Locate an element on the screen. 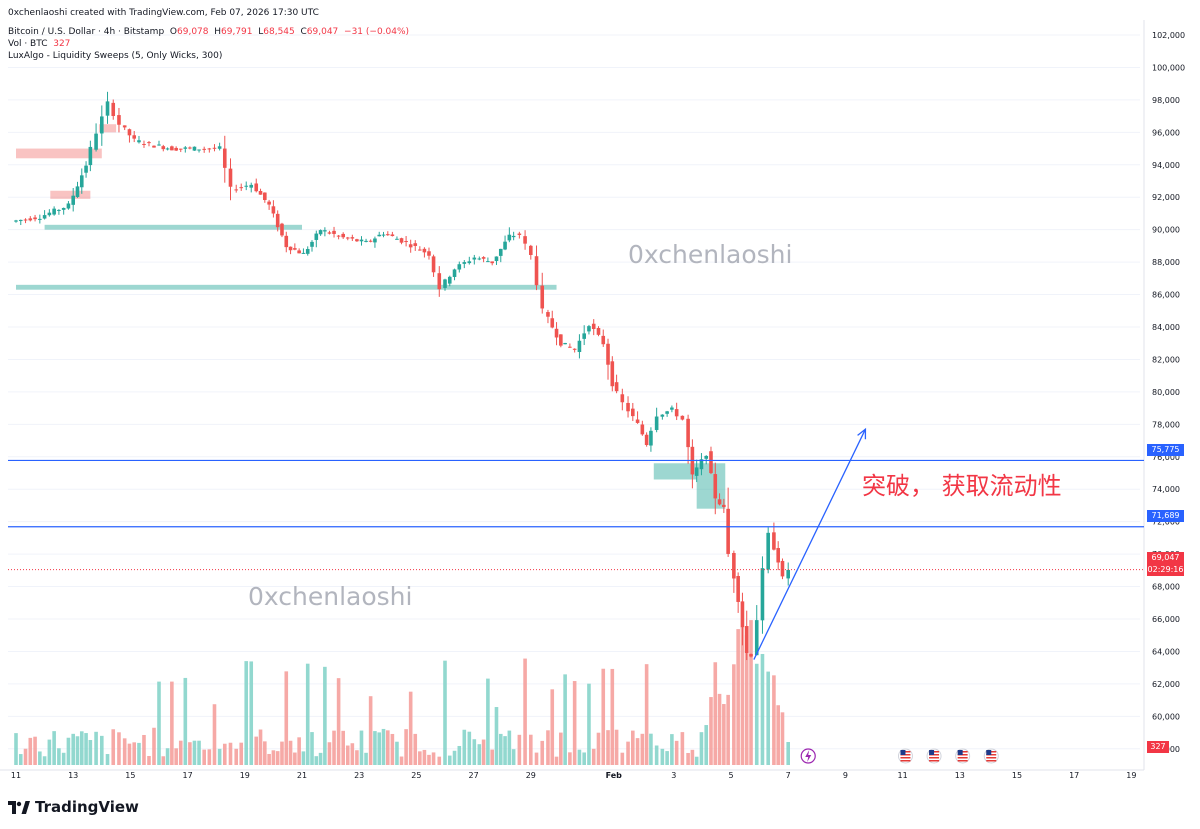  tradingview-logo: TradingView is located at coordinates (73, 807).